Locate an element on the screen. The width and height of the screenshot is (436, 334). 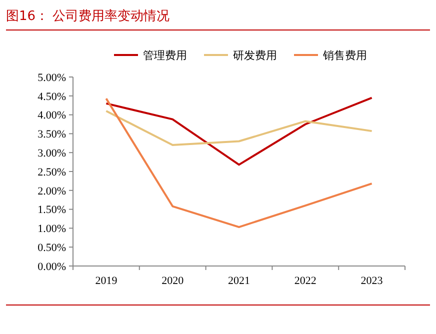
x-tick-label: 2023 is located at coordinates (372, 281).